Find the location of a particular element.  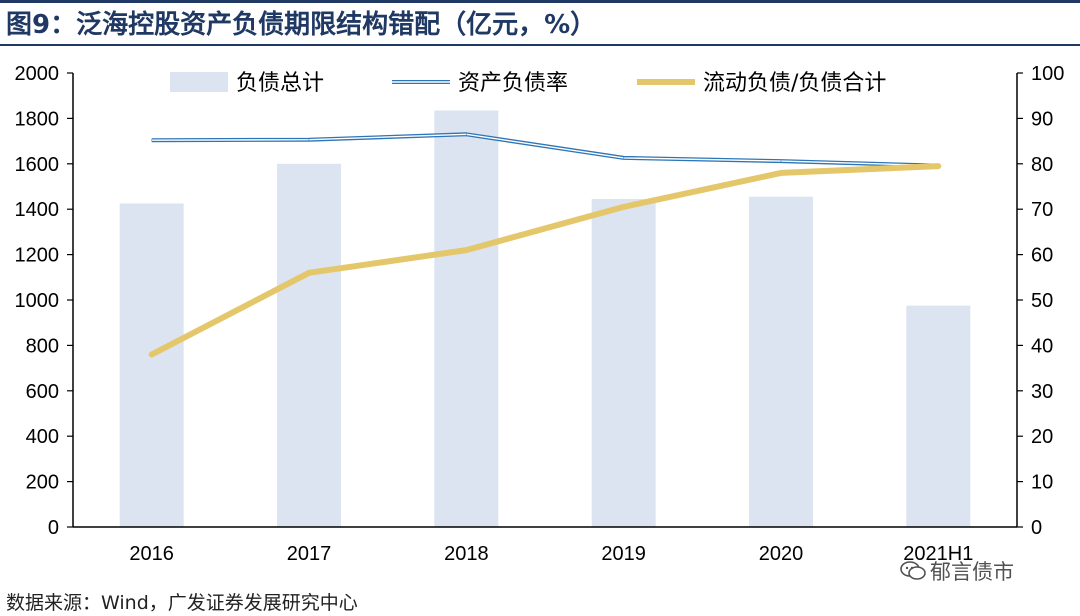

bar-2021H1 is located at coordinates (938, 416).